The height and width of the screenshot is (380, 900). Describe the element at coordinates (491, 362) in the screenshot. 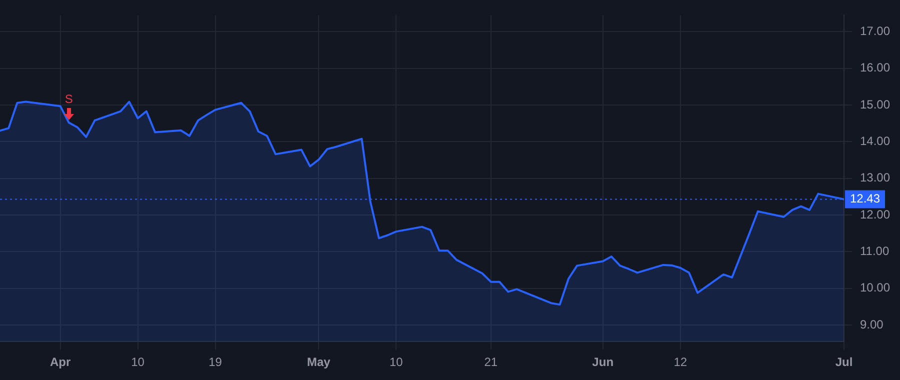

I see `x-tick-label: 21` at that location.